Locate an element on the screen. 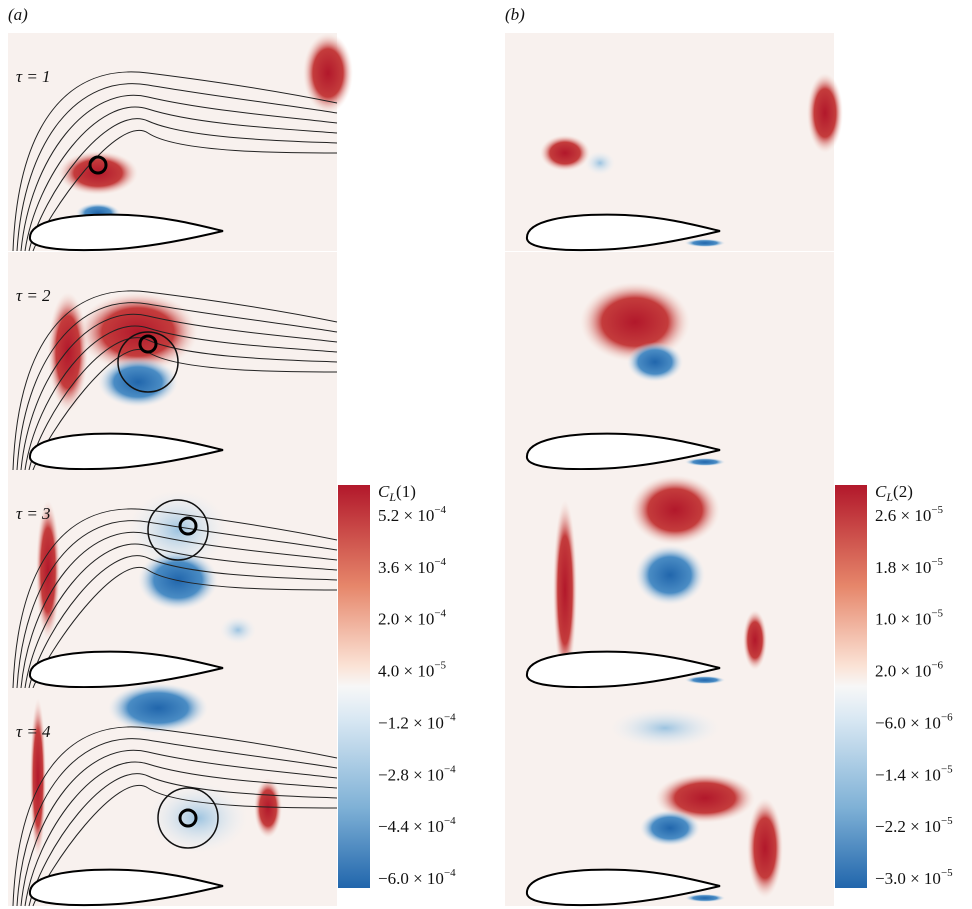 This screenshot has height=909, width=972. colorbar-tick-label: −1.2 × 10⁻⁴ is located at coordinates (417, 721).